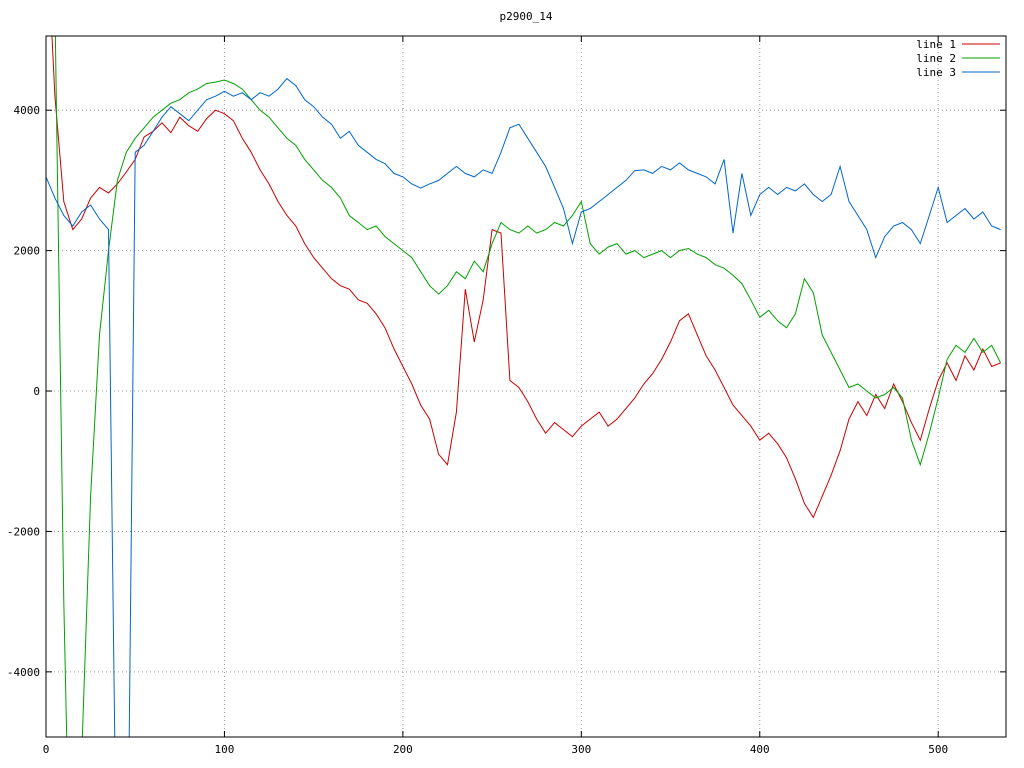 The width and height of the screenshot is (1024, 768). I want to click on x-tick-label-0: 0, so click(46, 749).